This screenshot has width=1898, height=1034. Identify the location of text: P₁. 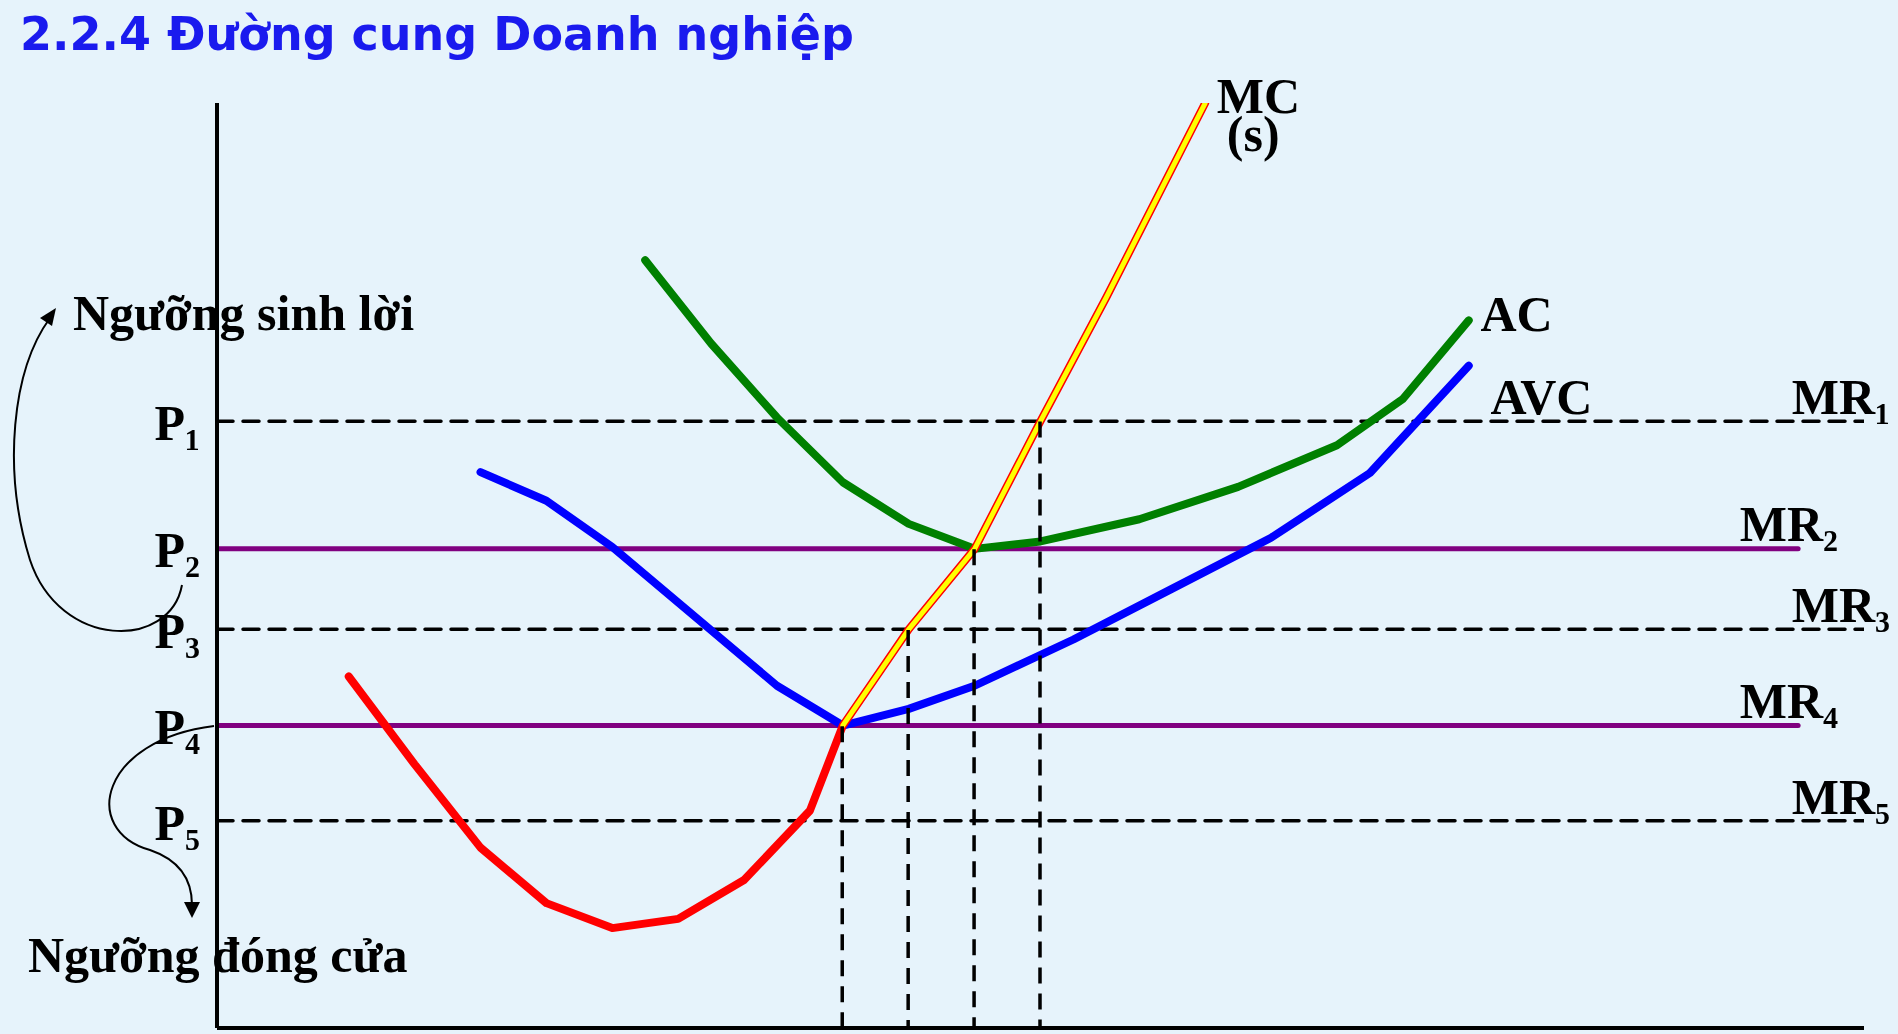
(177, 422).